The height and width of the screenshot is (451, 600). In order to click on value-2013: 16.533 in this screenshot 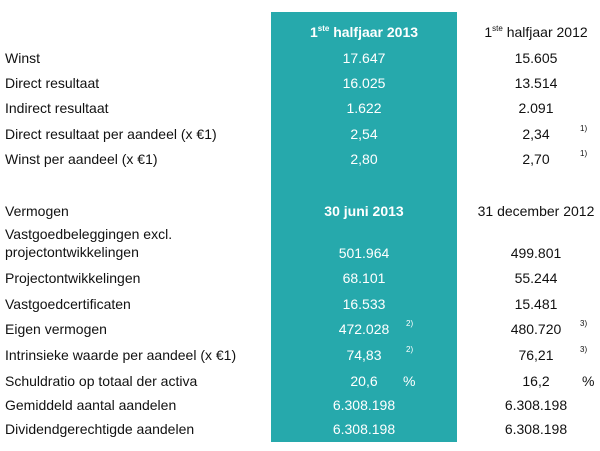, I will do `click(364, 304)`.